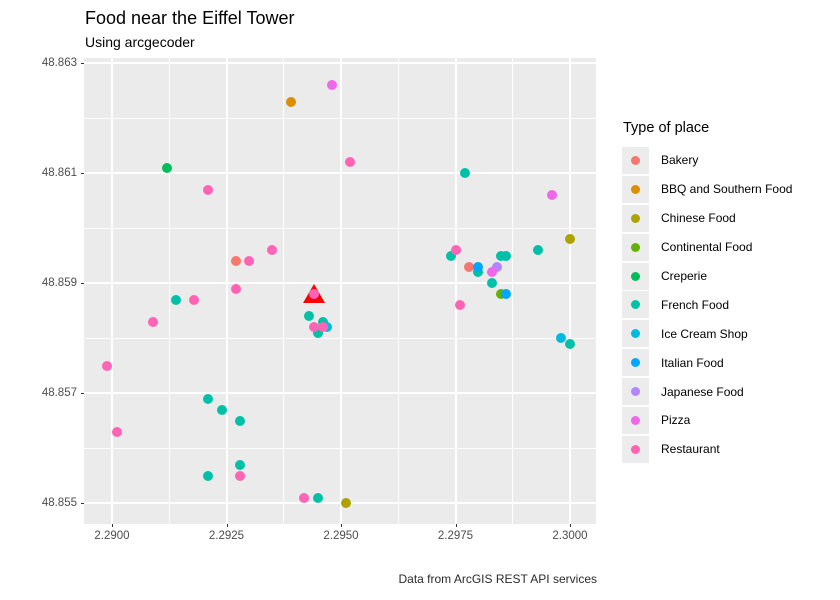 The image size is (840, 600). Describe the element at coordinates (692, 362) in the screenshot. I see `legend-label: Italian Food` at that location.